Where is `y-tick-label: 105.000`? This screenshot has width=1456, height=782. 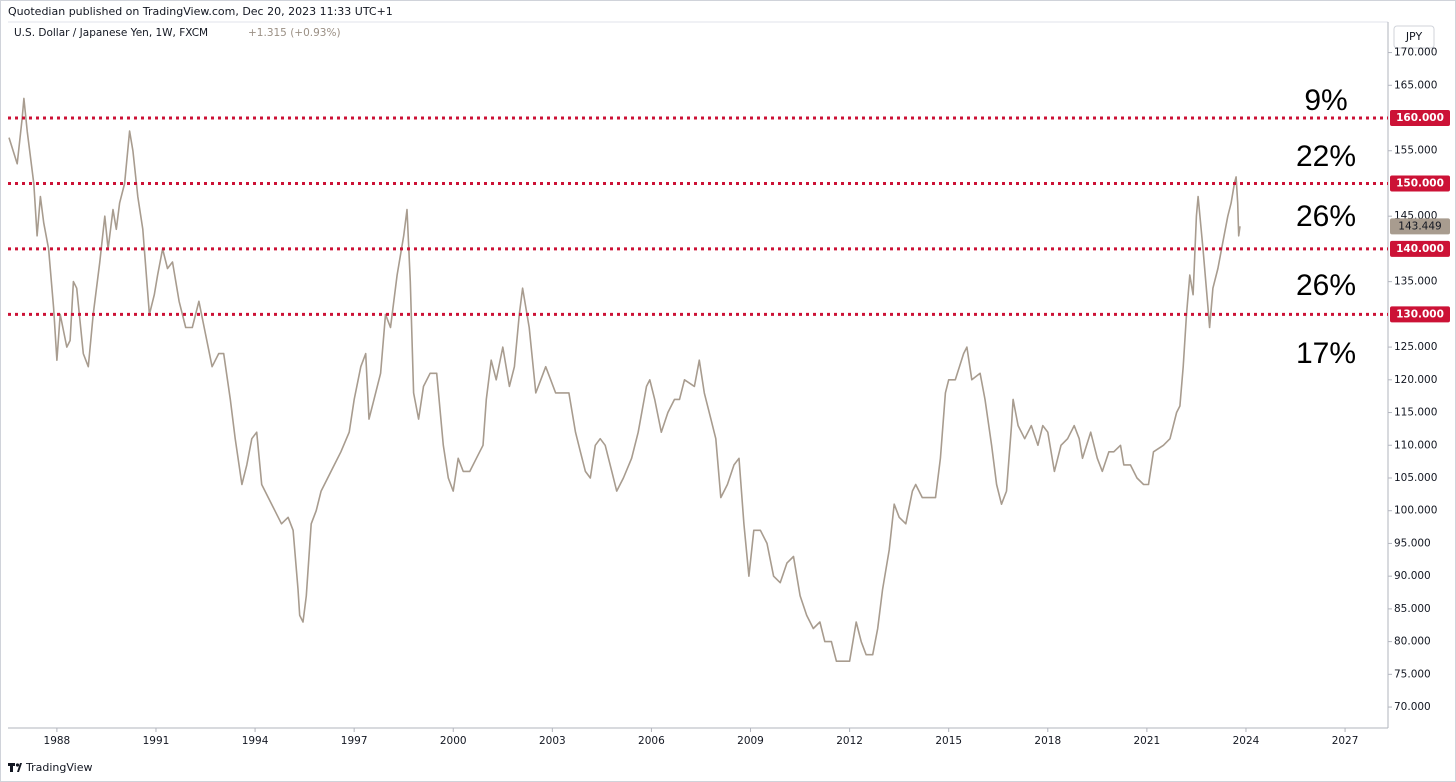 y-tick-label: 105.000 is located at coordinates (1415, 478).